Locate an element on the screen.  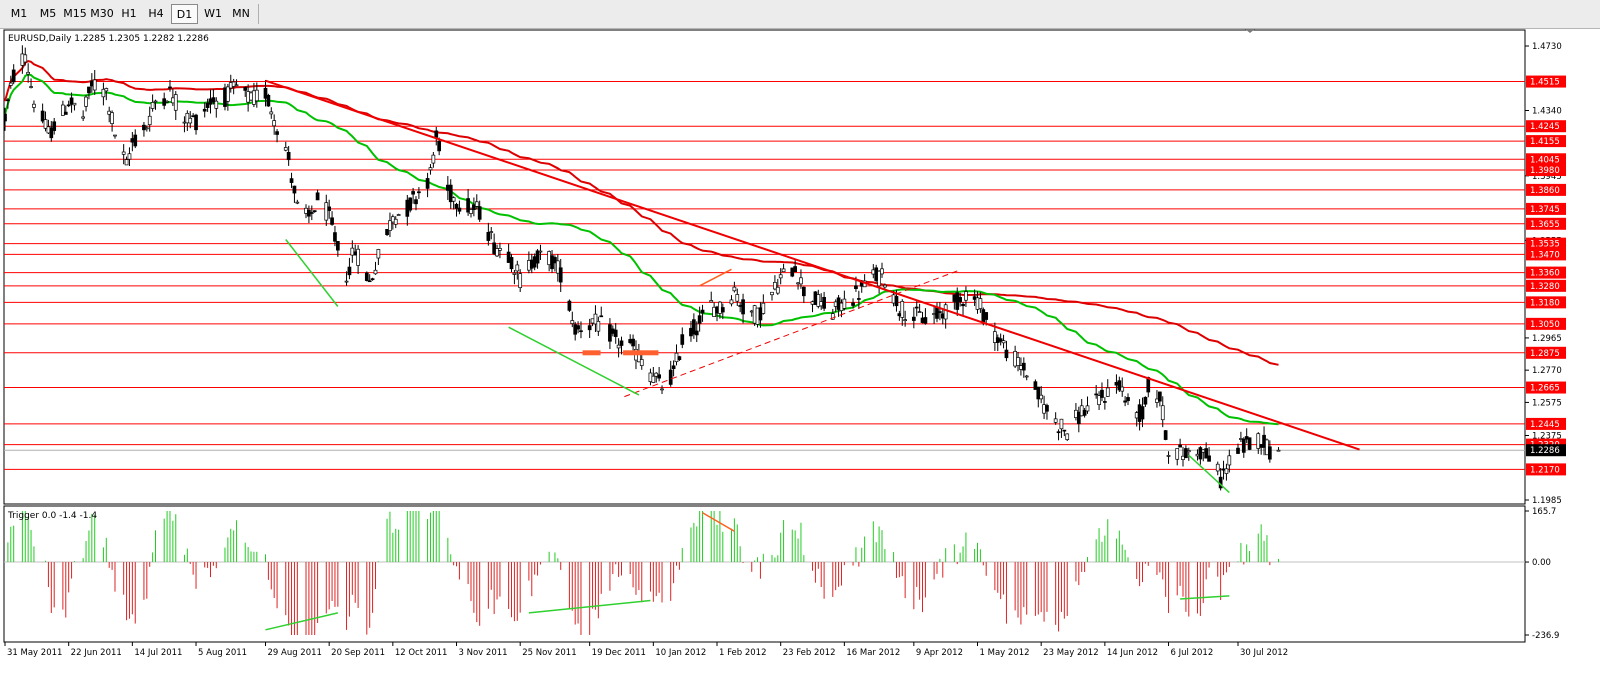
indicator-divergence-line is located at coordinates (589, 606).